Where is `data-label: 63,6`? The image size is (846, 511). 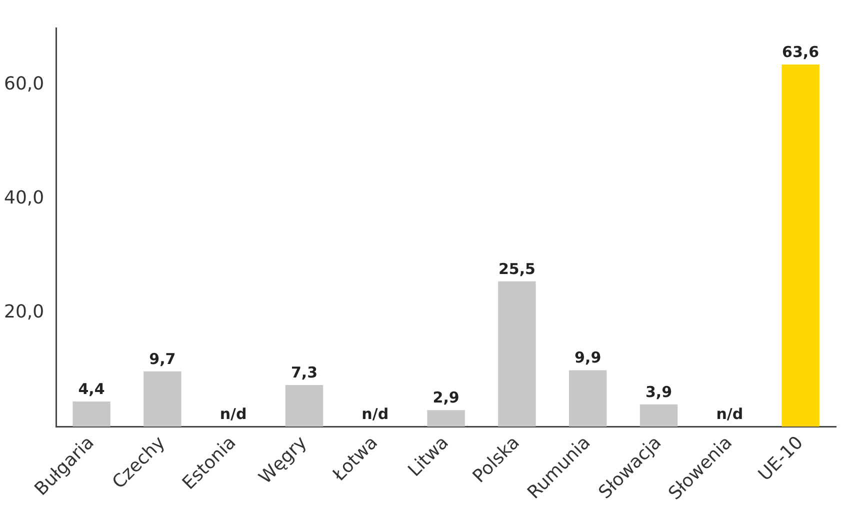 data-label: 63,6 is located at coordinates (801, 51).